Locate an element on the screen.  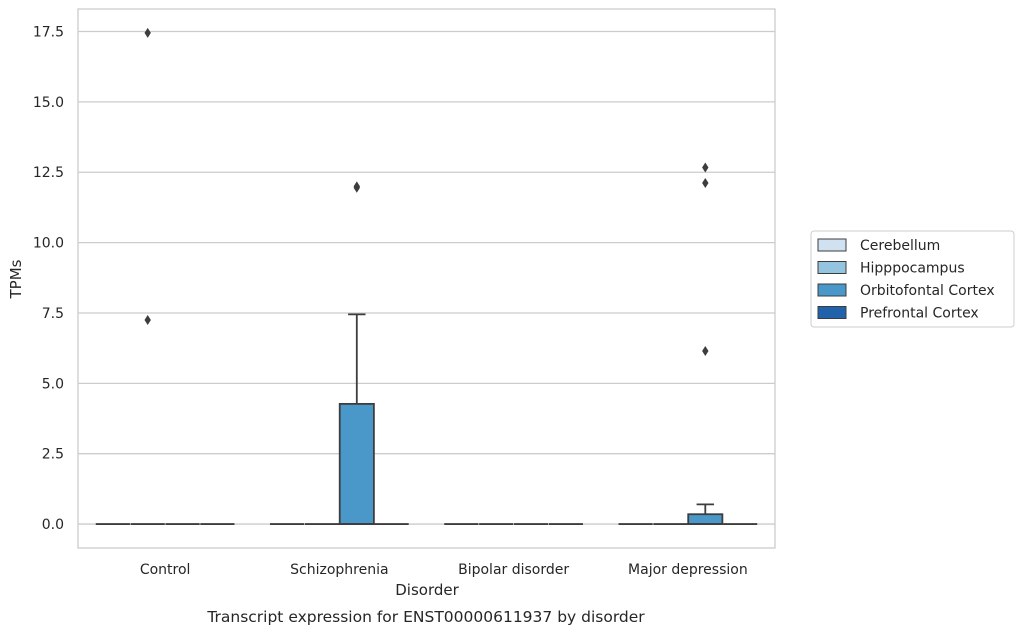
x-tick-label: Bipolar disorder is located at coordinates (513, 570).